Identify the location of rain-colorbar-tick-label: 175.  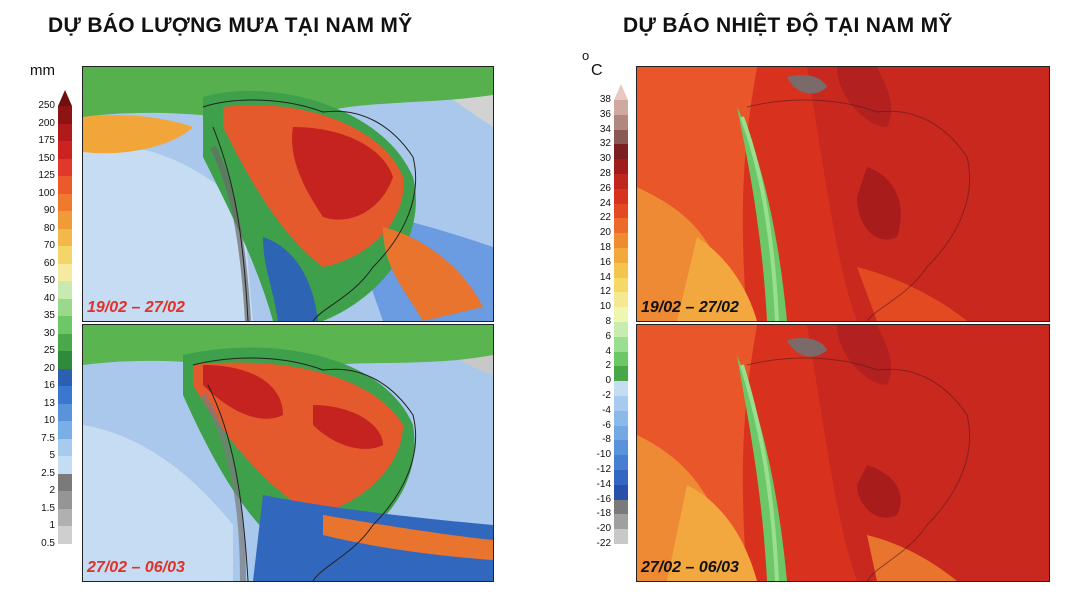
(46, 141).